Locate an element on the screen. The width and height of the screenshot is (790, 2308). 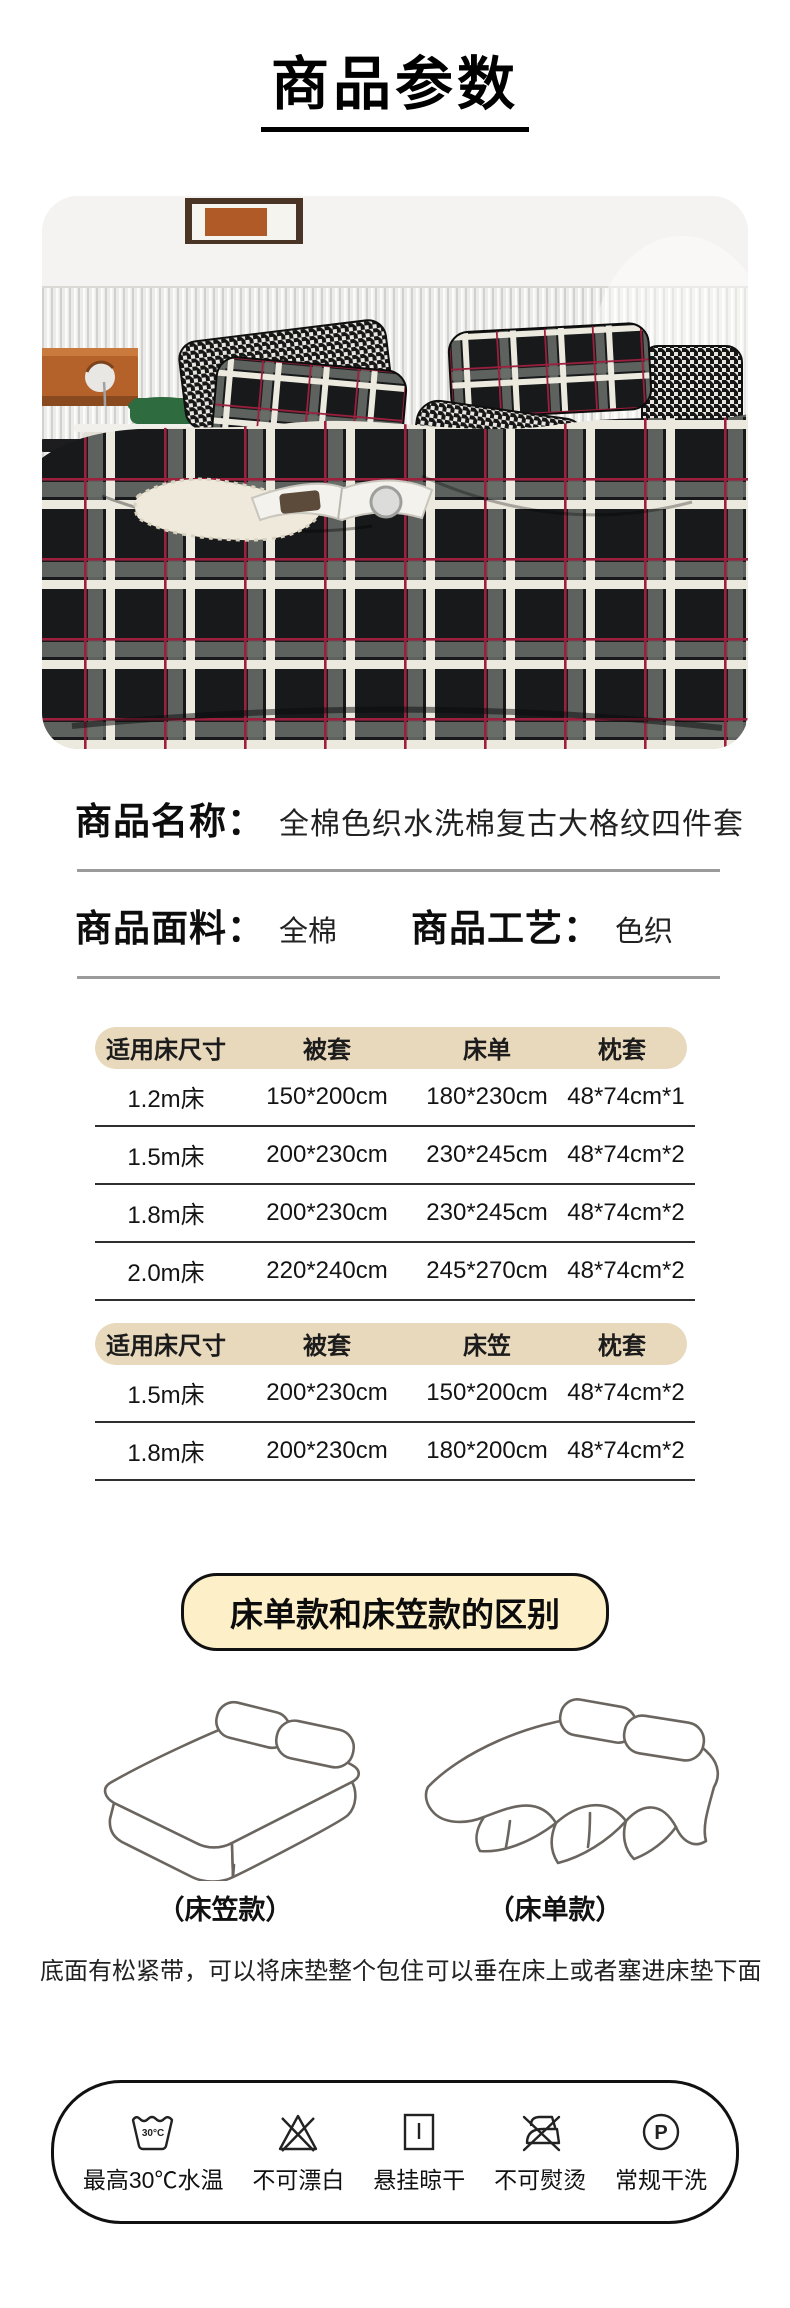
fabric-label: 商品面料： is located at coordinates (170, 929).